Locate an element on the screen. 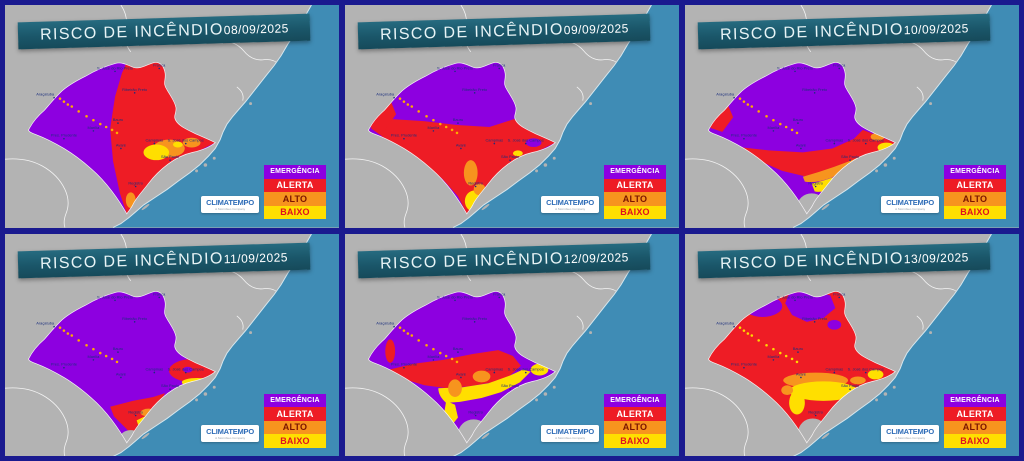  city-label: Ribeirão Preto is located at coordinates (135, 317).